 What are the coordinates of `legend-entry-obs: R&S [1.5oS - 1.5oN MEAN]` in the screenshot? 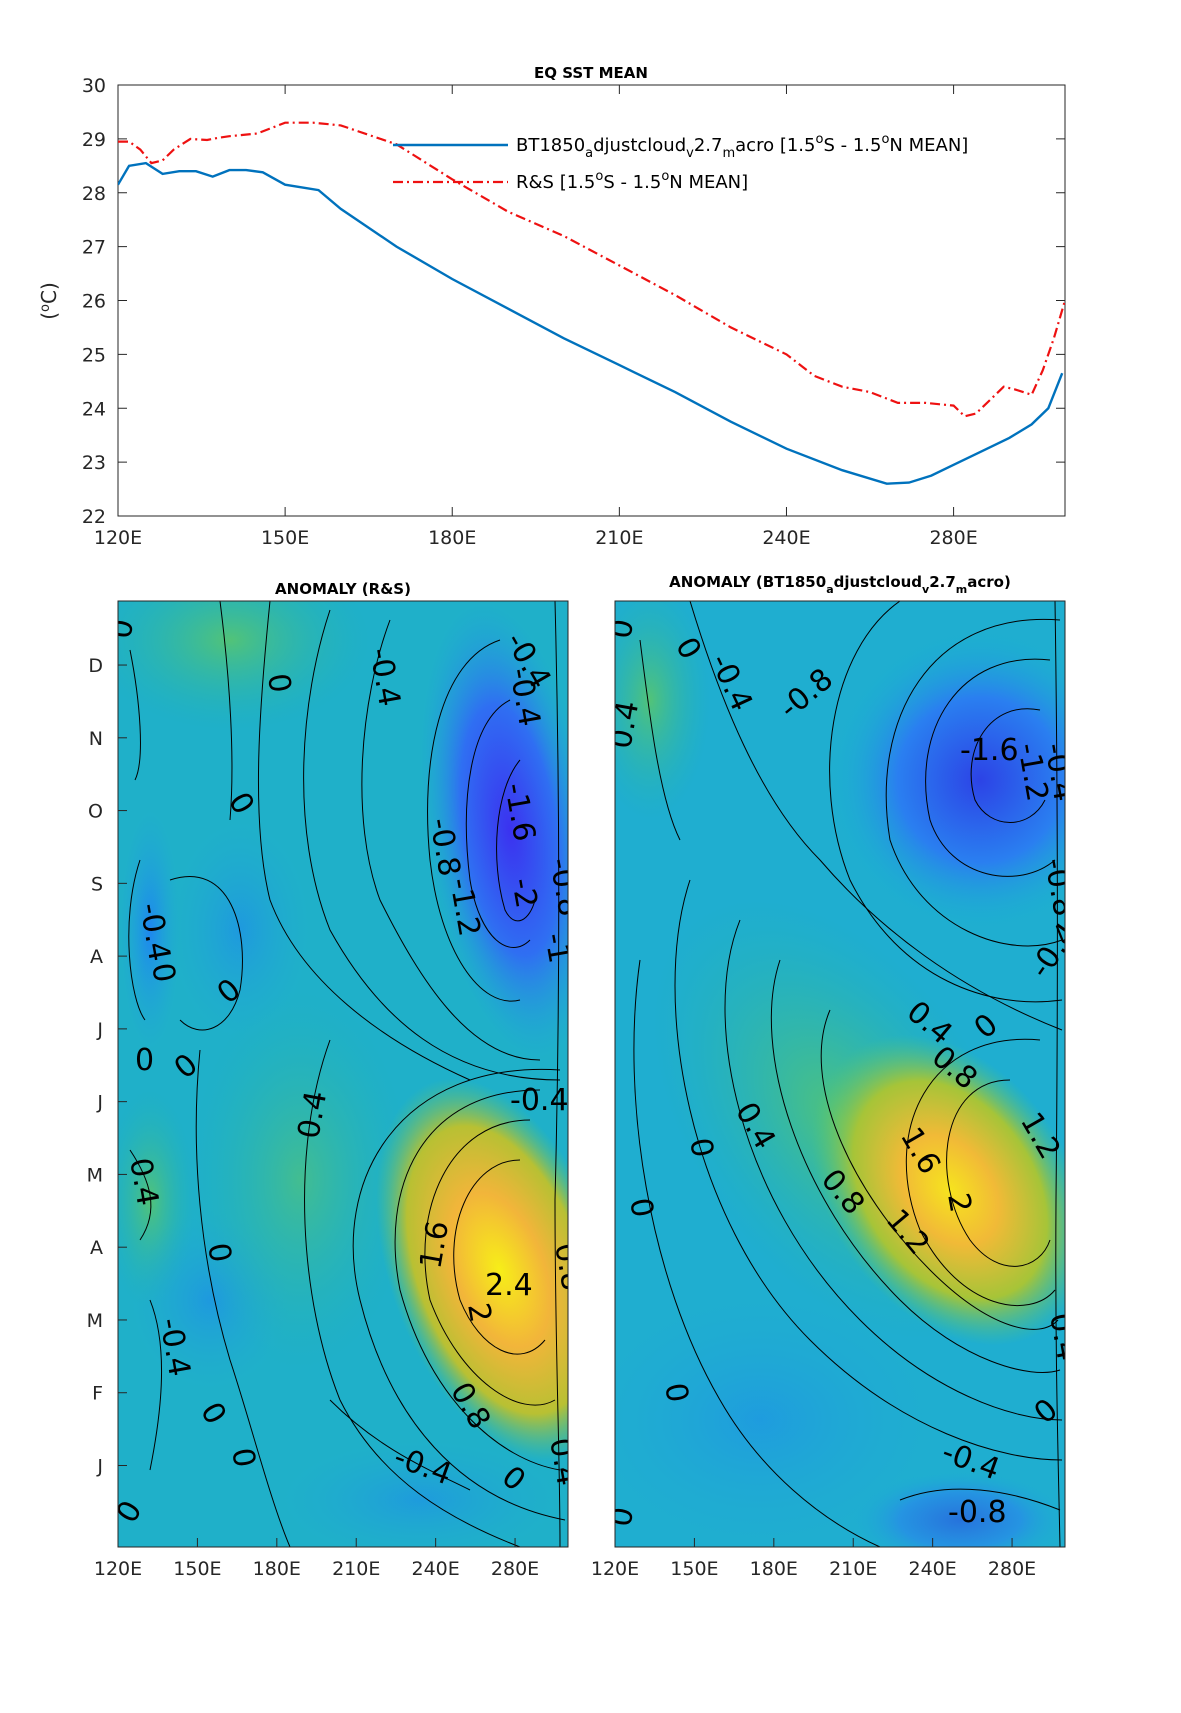 It's located at (632, 181).